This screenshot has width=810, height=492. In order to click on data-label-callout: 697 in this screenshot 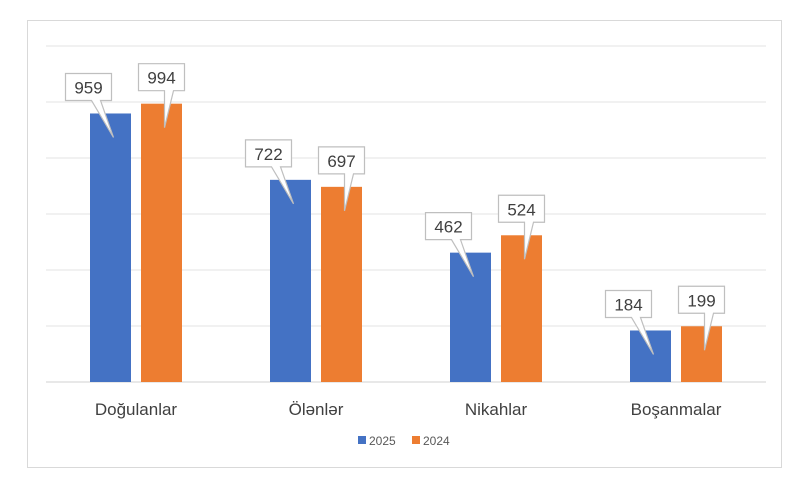, I will do `click(341, 178)`.